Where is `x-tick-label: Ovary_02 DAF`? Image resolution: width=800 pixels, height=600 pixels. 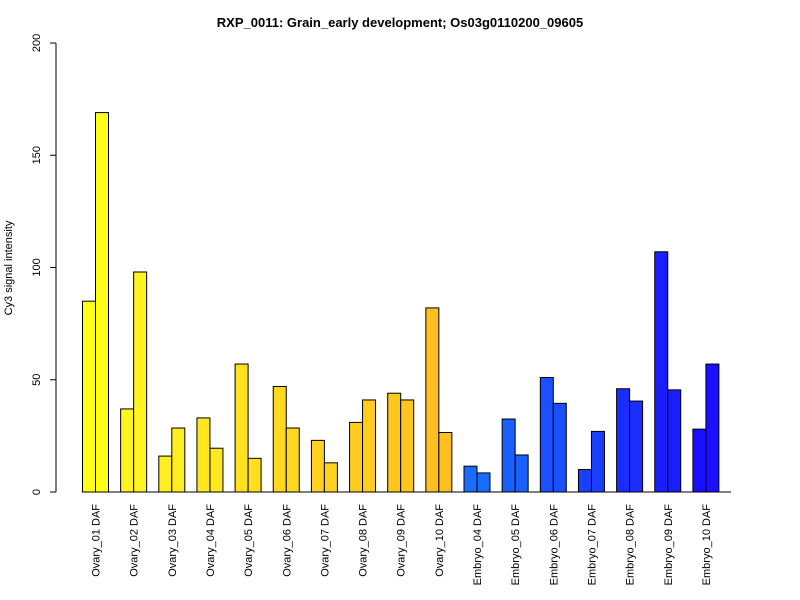
x-tick-label: Ovary_02 DAF is located at coordinates (135, 540).